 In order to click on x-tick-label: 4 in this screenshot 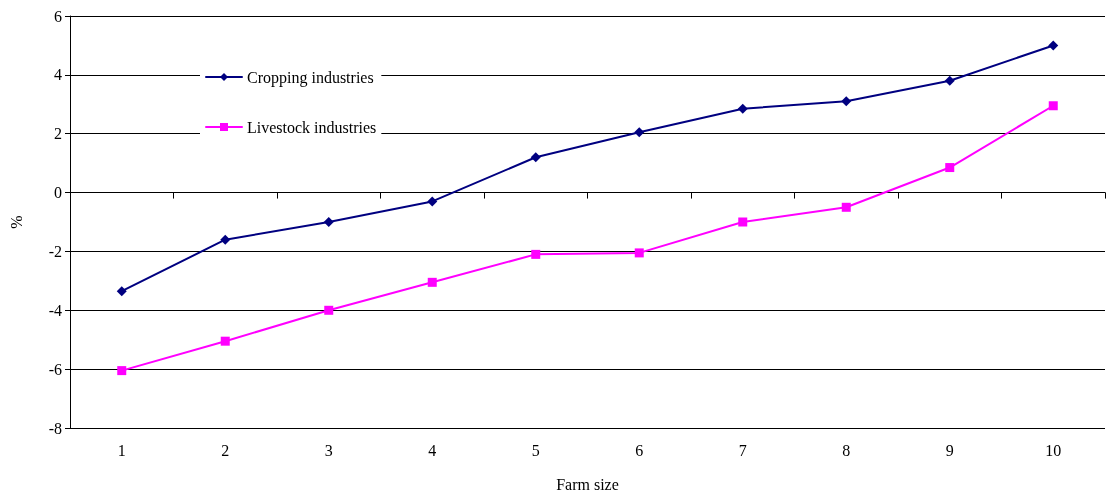, I will do `click(432, 450)`.